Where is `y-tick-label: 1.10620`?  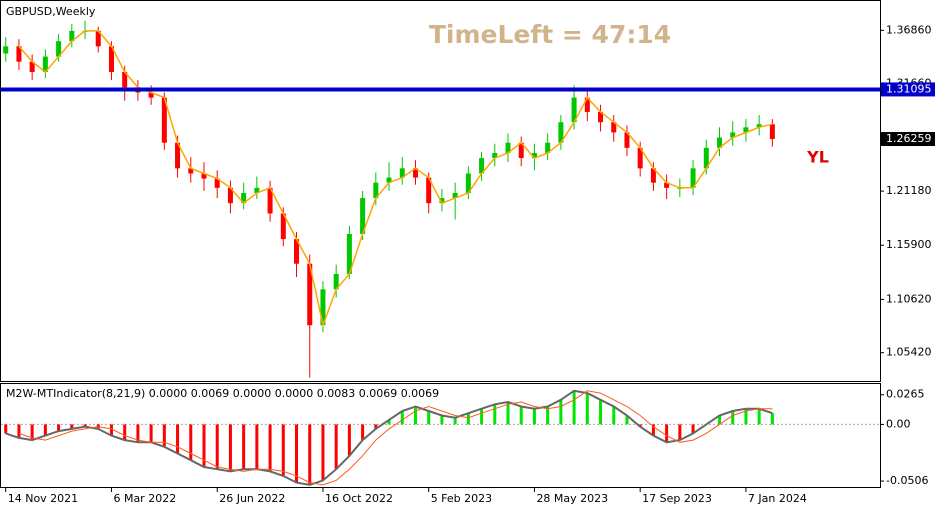 y-tick-label: 1.10620 is located at coordinates (909, 298).